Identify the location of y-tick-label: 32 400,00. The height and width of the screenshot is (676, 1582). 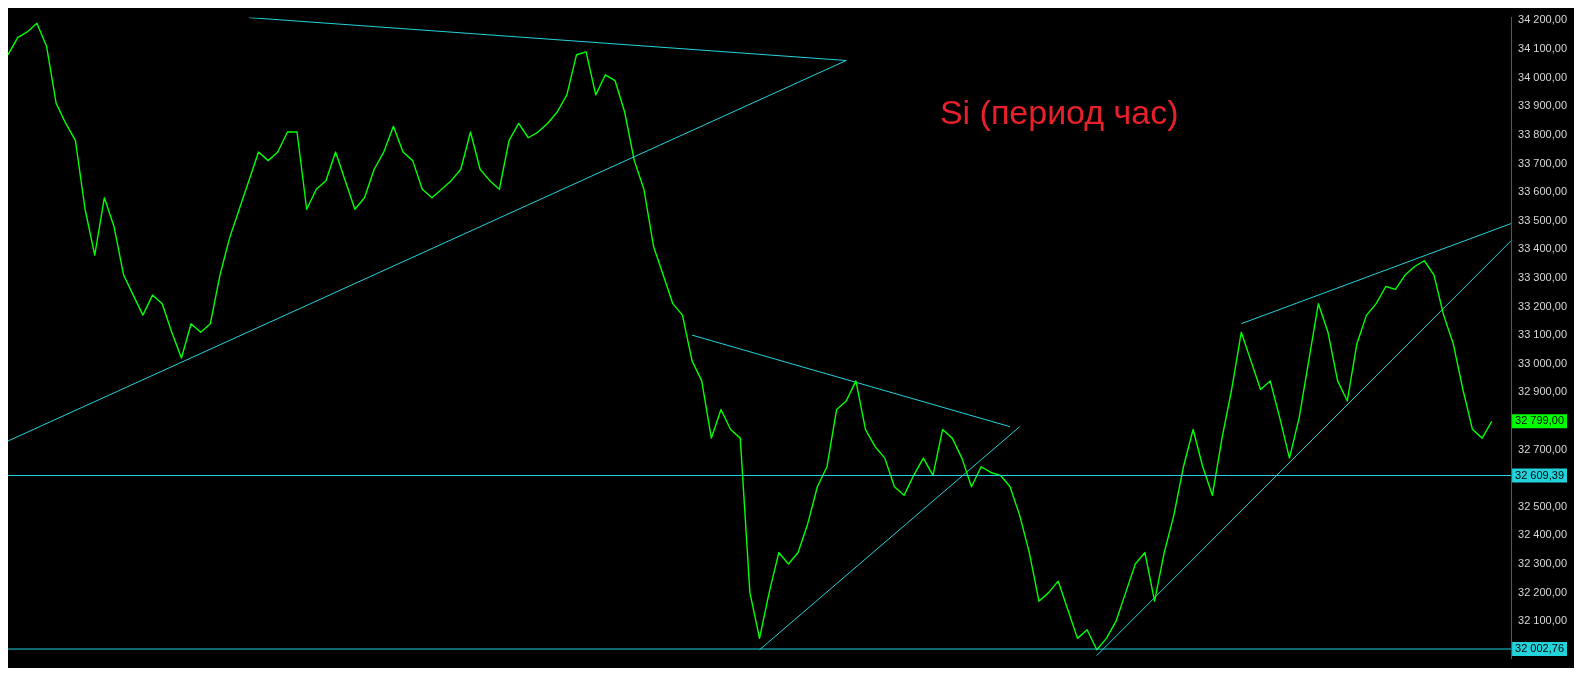
(1542, 534).